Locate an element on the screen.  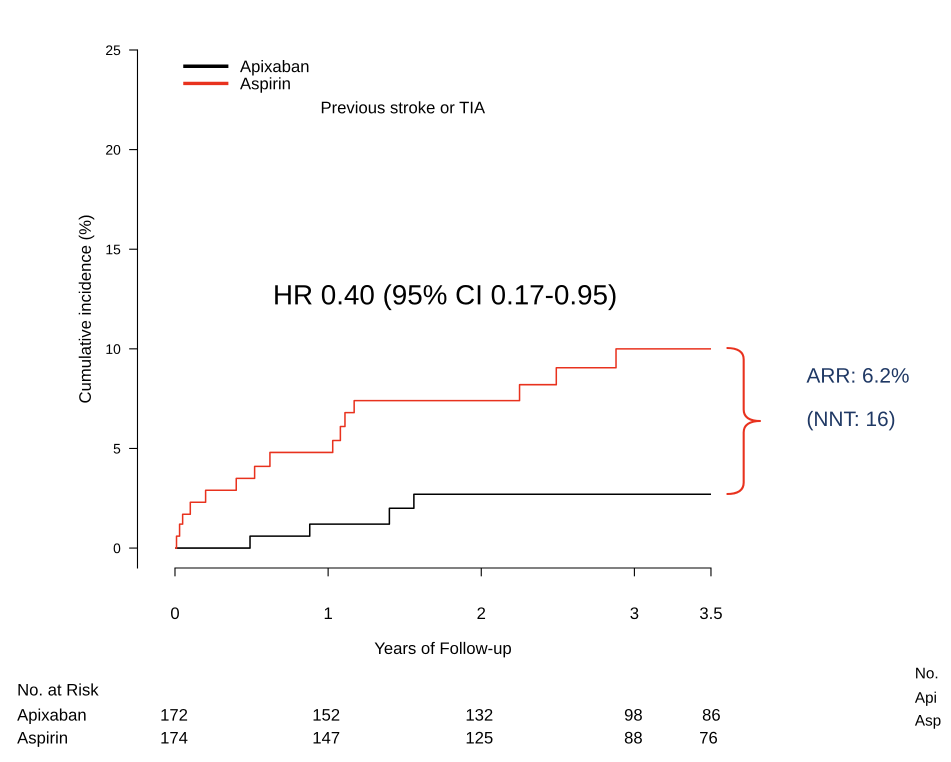
text: 76 is located at coordinates (709, 738).